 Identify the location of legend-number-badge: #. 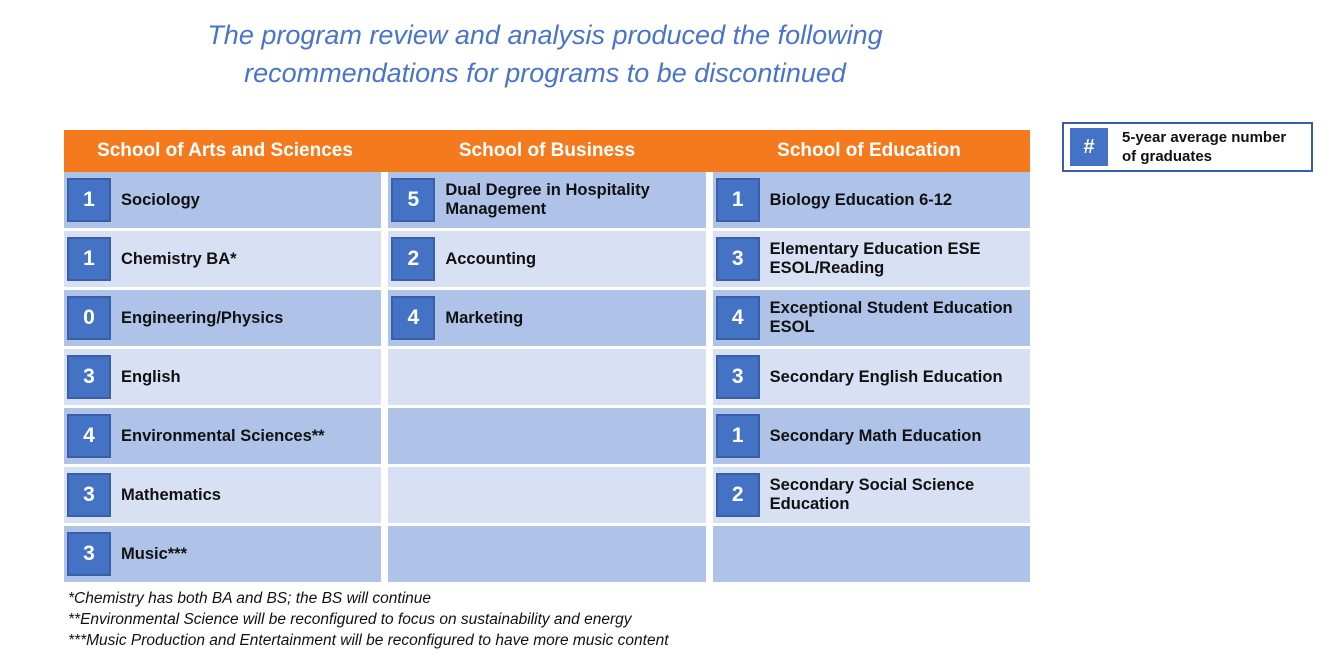
(1089, 147).